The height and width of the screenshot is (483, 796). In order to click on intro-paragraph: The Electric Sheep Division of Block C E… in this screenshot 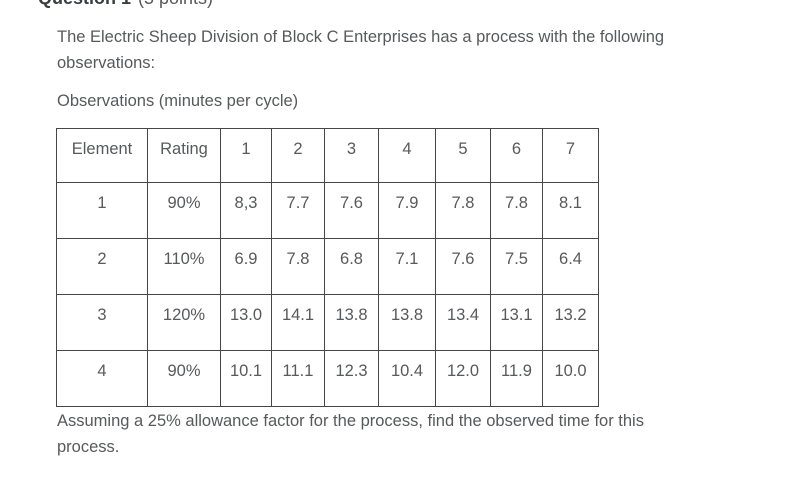, I will do `click(360, 50)`.